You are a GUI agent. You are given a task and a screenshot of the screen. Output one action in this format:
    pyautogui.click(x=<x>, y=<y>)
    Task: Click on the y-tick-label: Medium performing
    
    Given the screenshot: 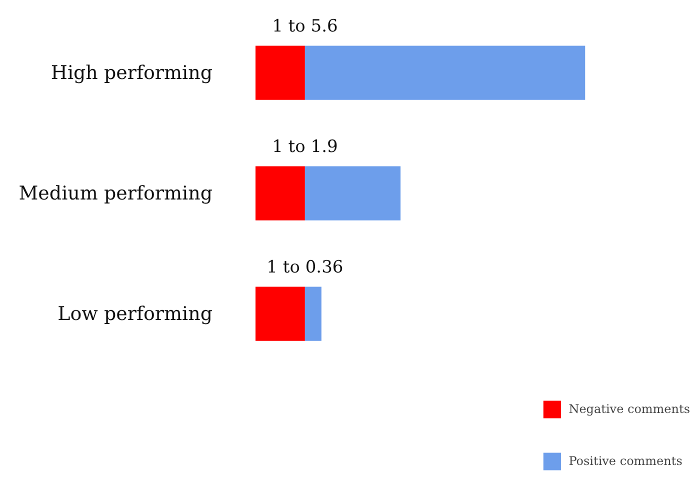 What is the action you would take?
    pyautogui.click(x=115, y=193)
    